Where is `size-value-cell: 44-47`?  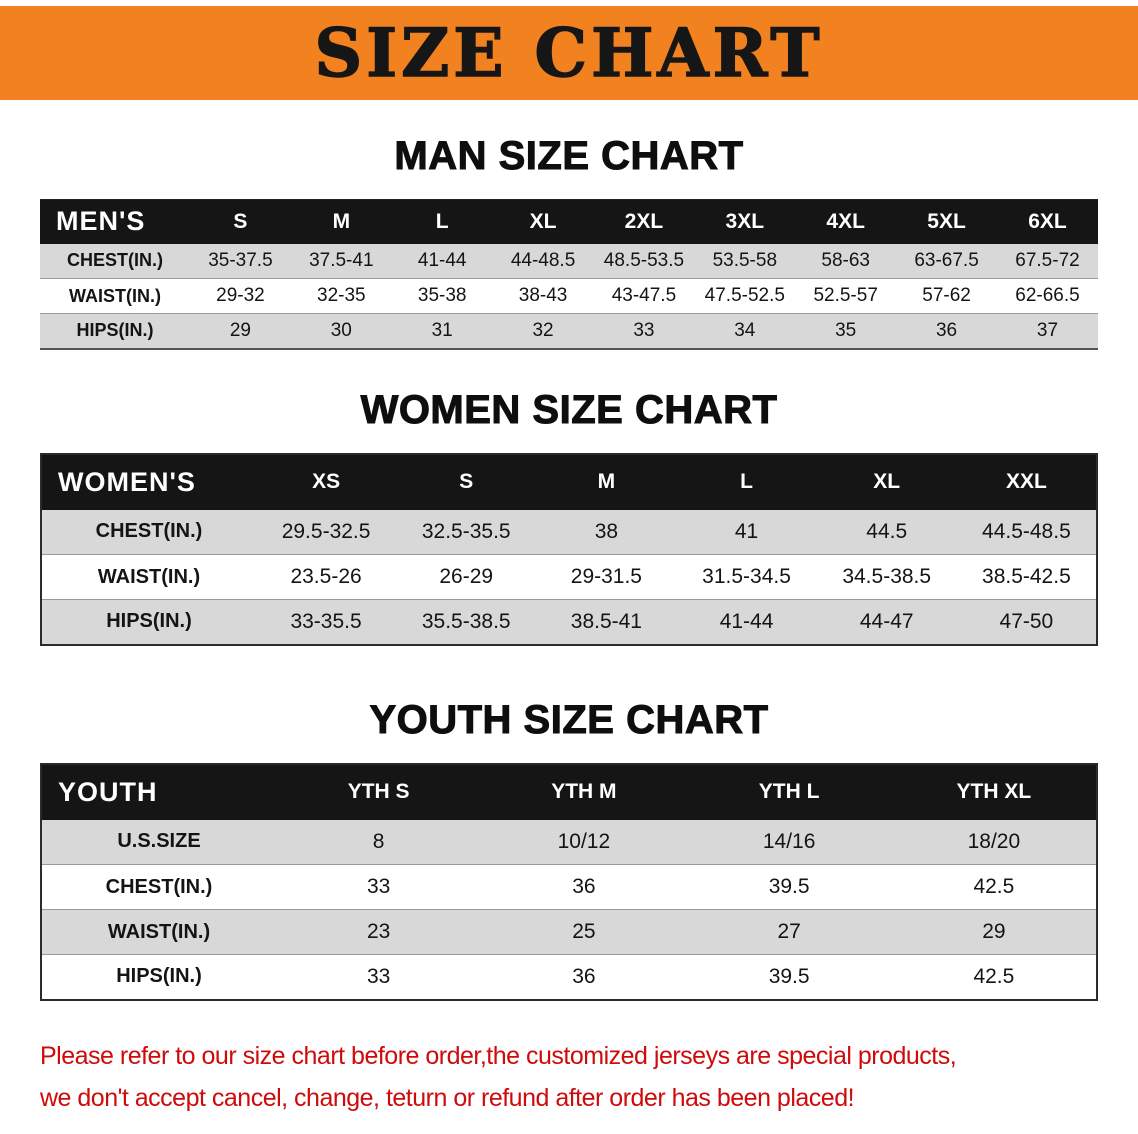
size-value-cell: 44-47 is located at coordinates (886, 621).